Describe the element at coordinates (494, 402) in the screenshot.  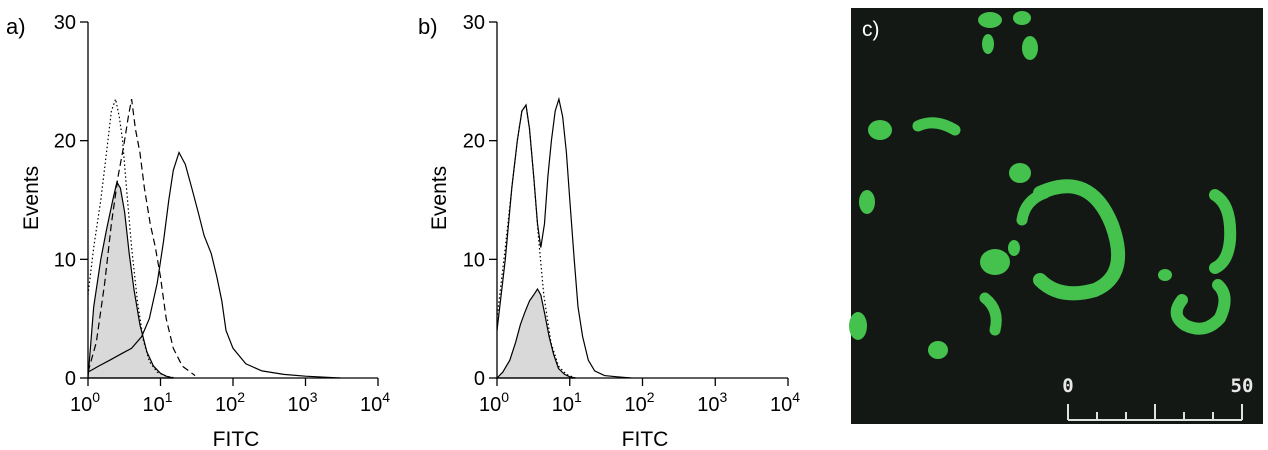
I see `x-tick-label-b: 10⁰` at that location.